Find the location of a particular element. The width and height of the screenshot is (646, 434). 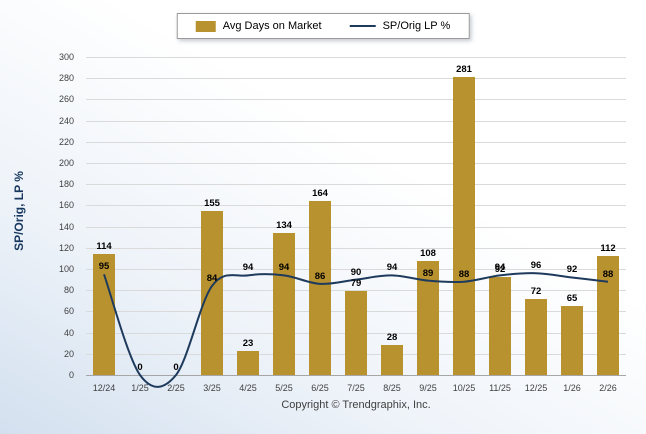

bar-5/25 is located at coordinates (284, 303).